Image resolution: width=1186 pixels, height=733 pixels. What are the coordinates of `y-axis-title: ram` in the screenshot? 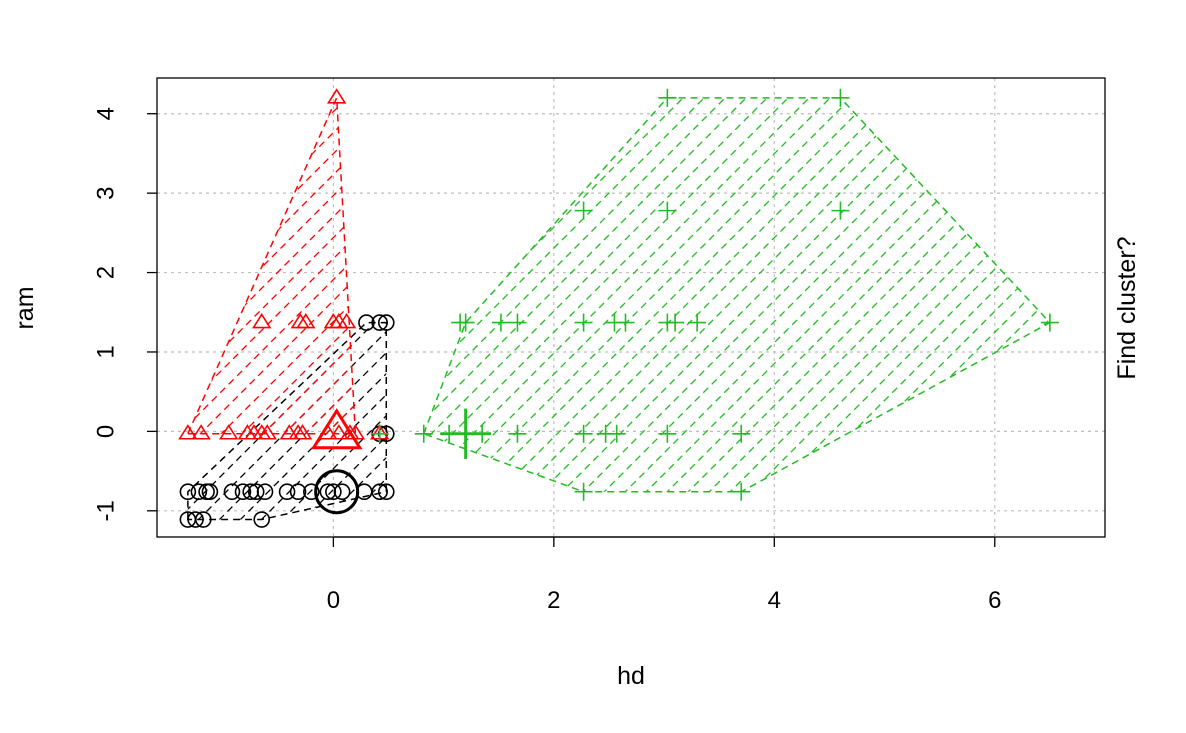 It's located at (25, 307).